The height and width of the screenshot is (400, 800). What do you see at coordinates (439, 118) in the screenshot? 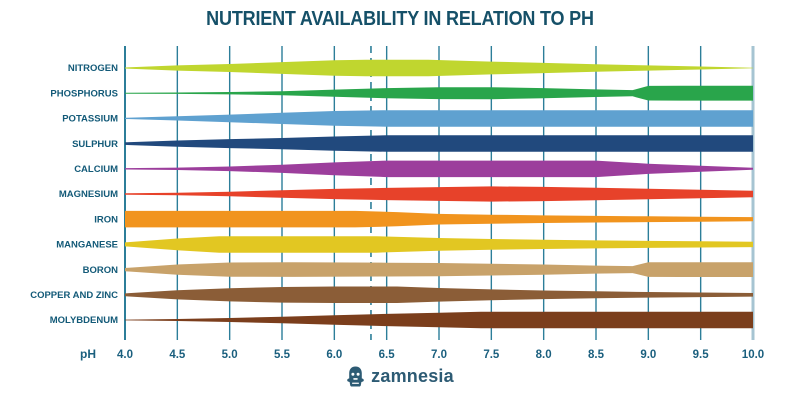
I see `band-potassium` at bounding box center [439, 118].